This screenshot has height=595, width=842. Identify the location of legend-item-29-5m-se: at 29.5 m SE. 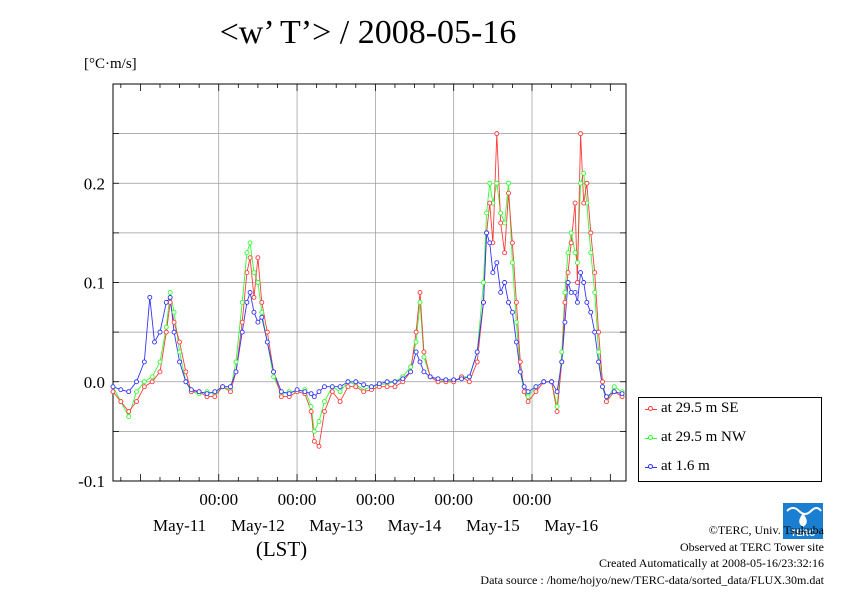
(731, 410).